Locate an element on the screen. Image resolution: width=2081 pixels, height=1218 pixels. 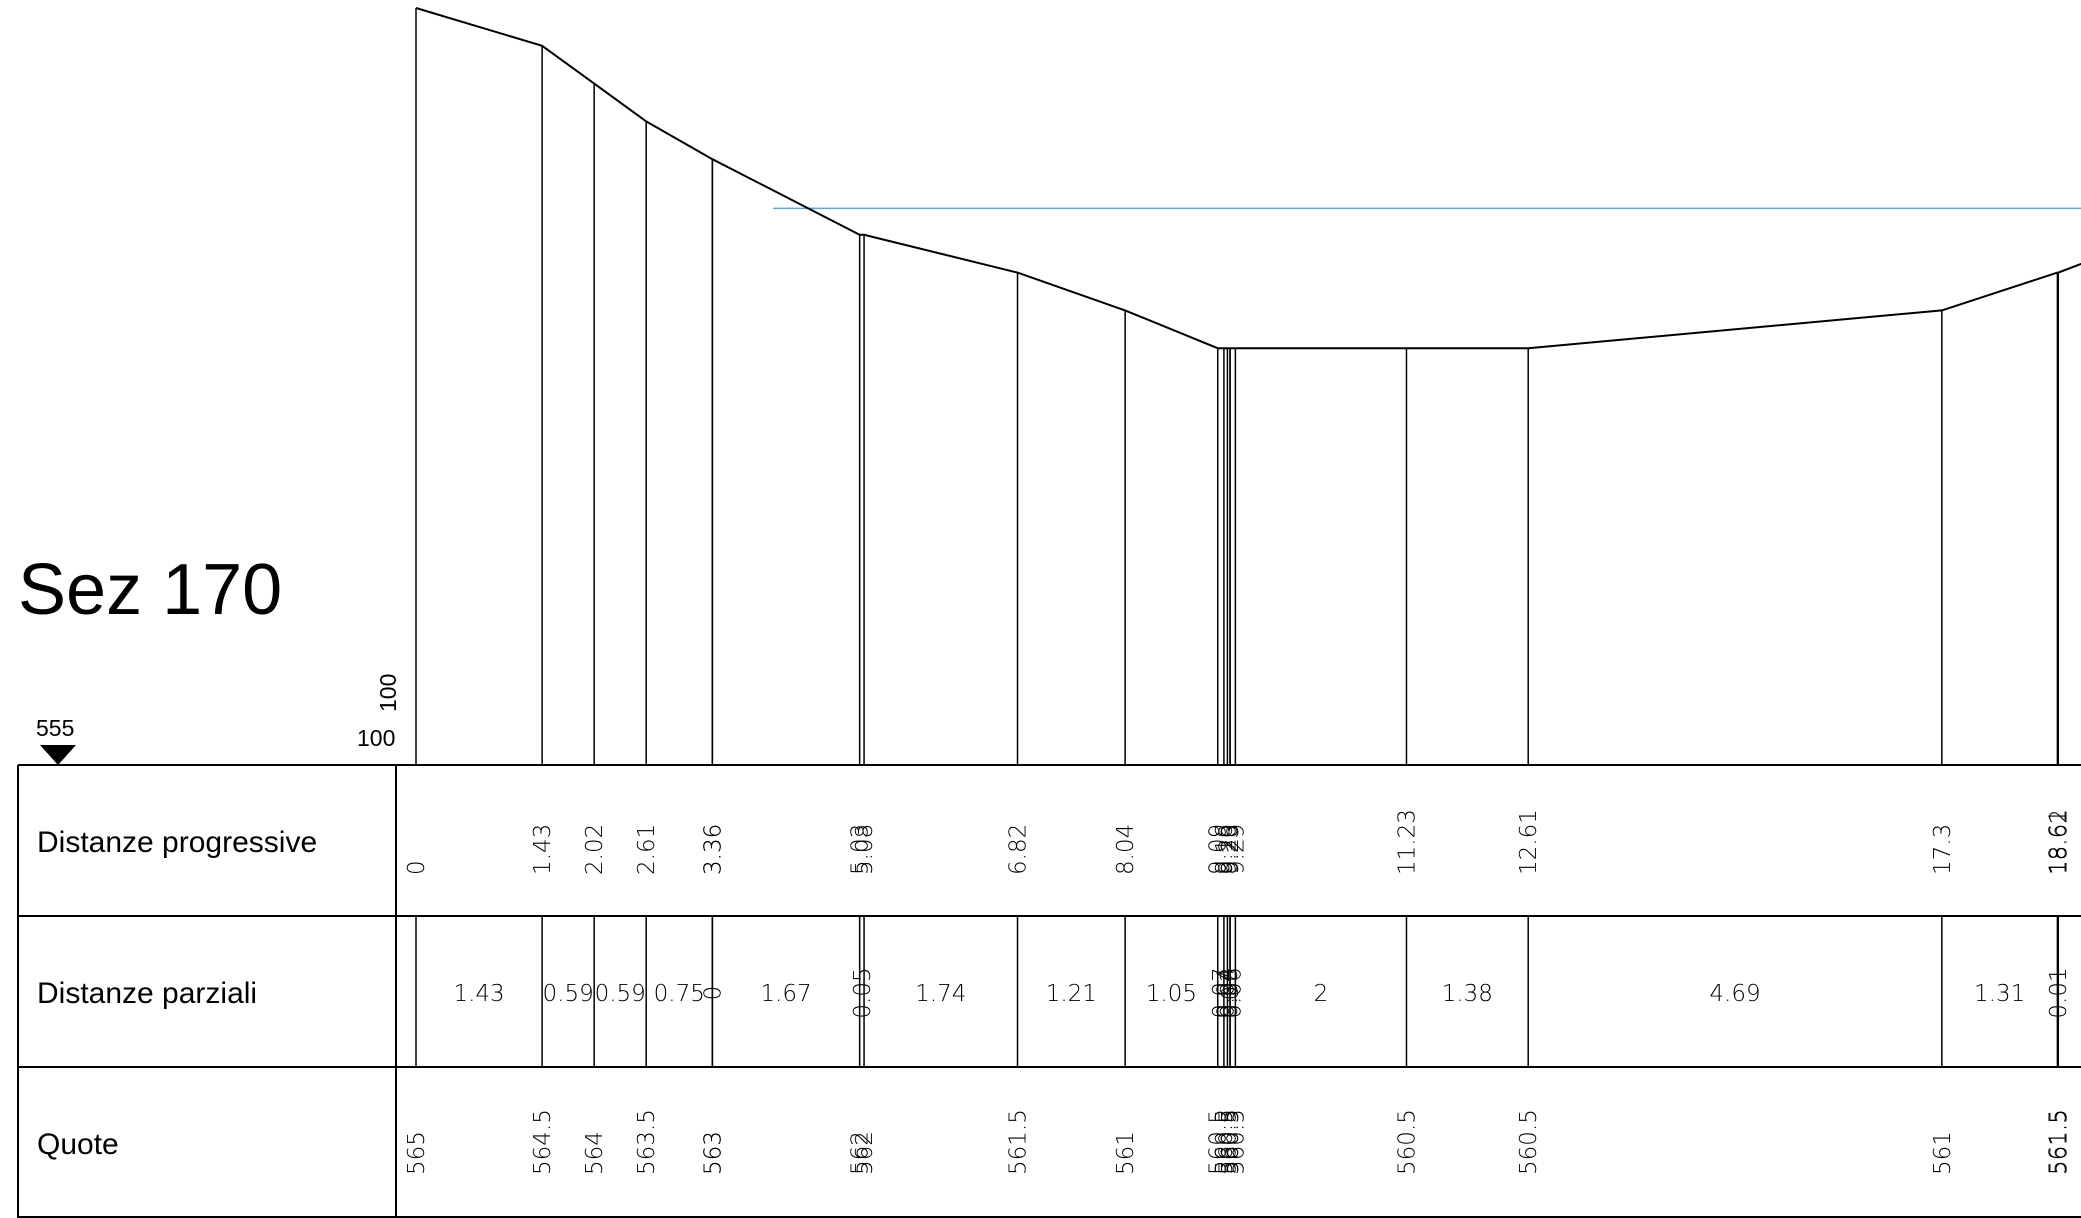
partial-distance-label: 1.43 is located at coordinates (478, 994).